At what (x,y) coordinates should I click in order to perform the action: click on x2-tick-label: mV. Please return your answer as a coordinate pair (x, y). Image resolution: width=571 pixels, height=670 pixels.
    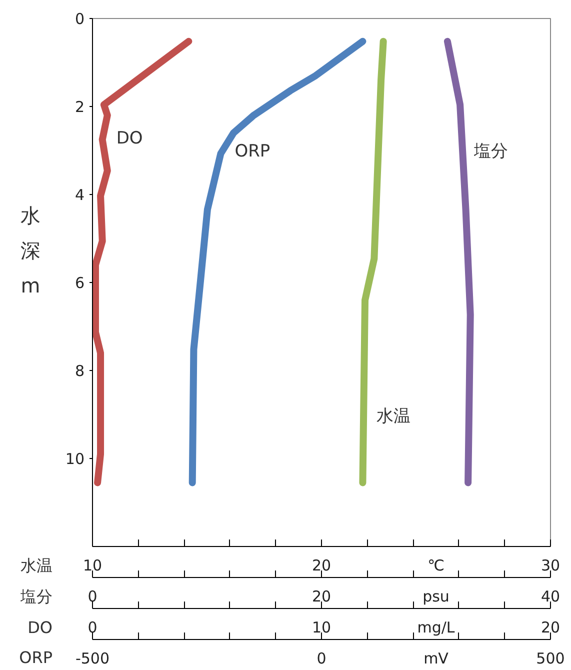
    Looking at the image, I should click on (437, 659).